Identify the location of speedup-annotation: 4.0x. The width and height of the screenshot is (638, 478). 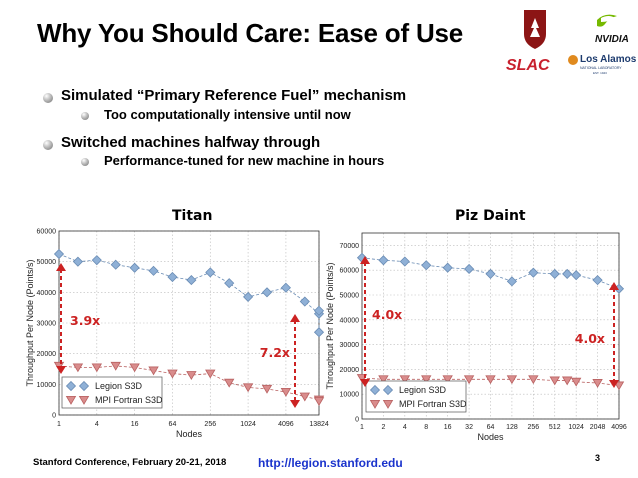
(381, 321).